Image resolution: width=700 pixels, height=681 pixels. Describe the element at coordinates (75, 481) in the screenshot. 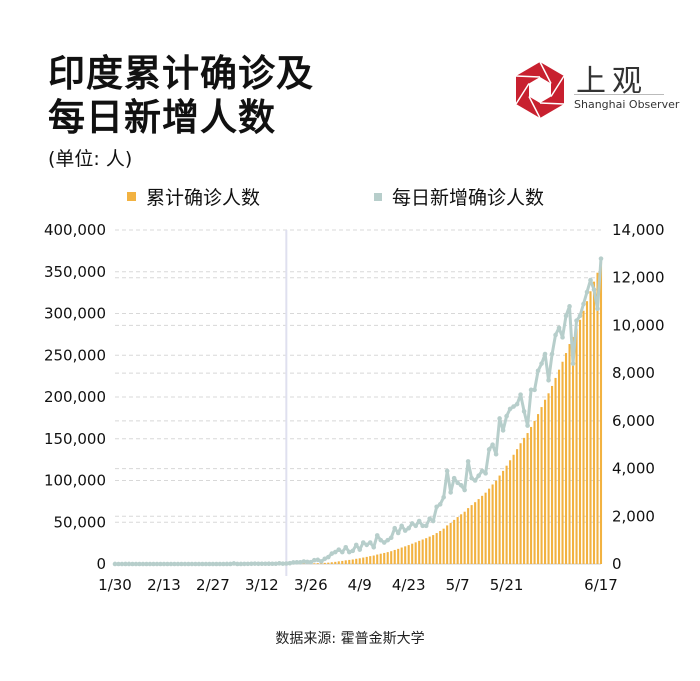

I see `left-axis-tick-label: 100,000` at that location.